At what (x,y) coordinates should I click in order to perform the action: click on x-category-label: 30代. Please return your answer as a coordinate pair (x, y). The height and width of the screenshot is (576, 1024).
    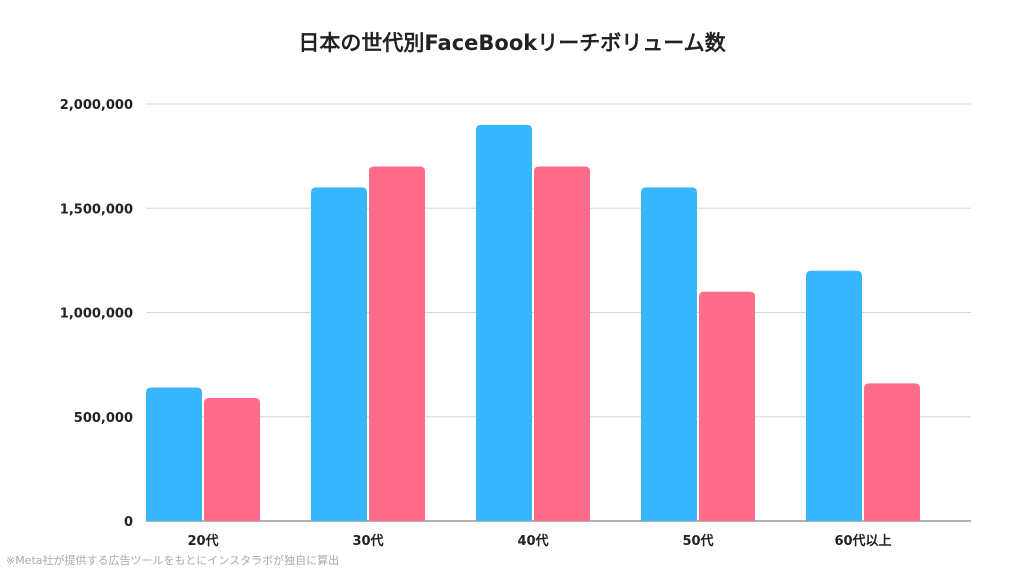
    Looking at the image, I should click on (367, 541).